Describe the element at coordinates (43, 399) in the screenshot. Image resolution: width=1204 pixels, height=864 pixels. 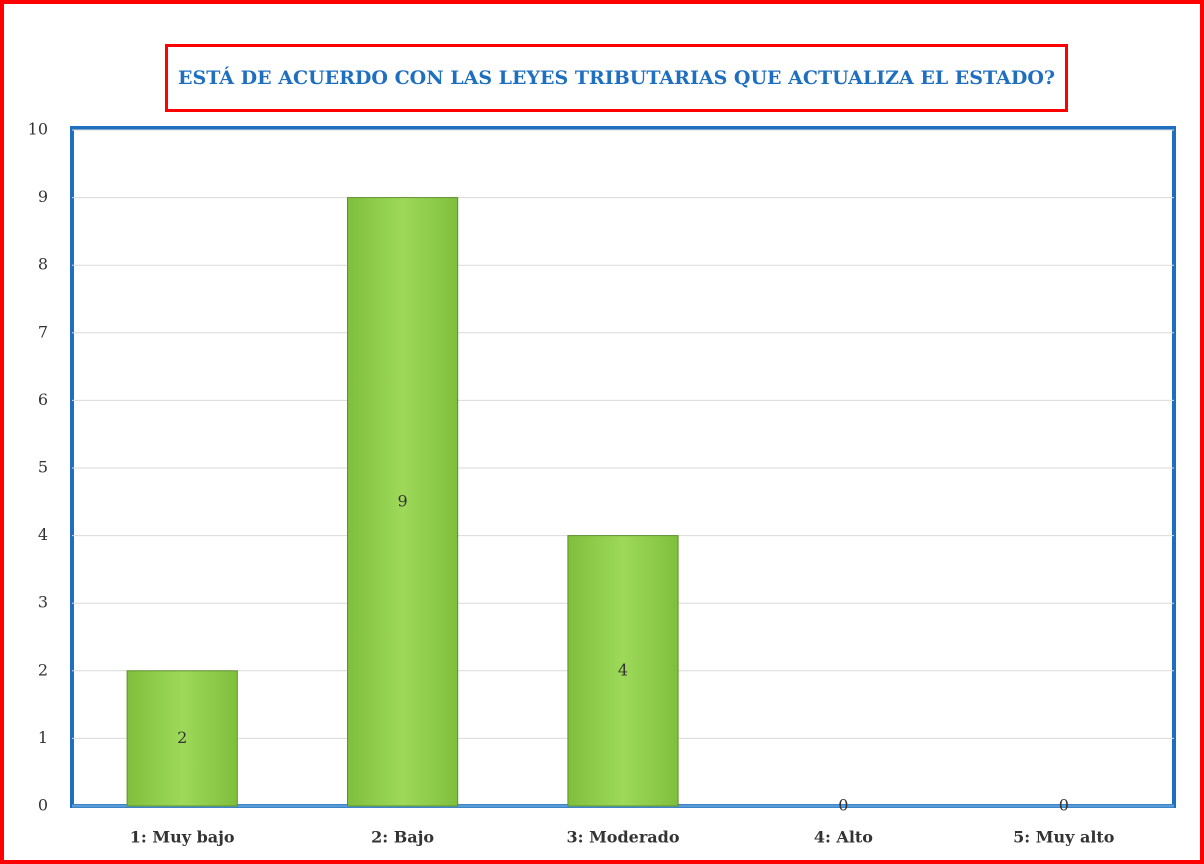
I see `y-tick-label: 6` at that location.